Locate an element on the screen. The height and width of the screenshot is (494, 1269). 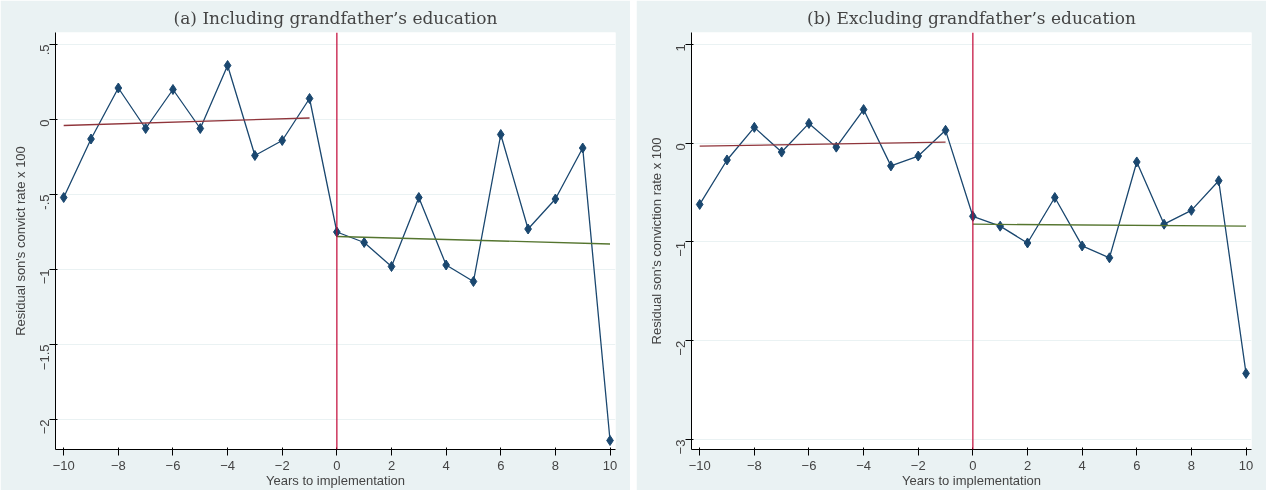
y-axis-title: Residual son's conviction rate x 100 is located at coordinates (656, 241).